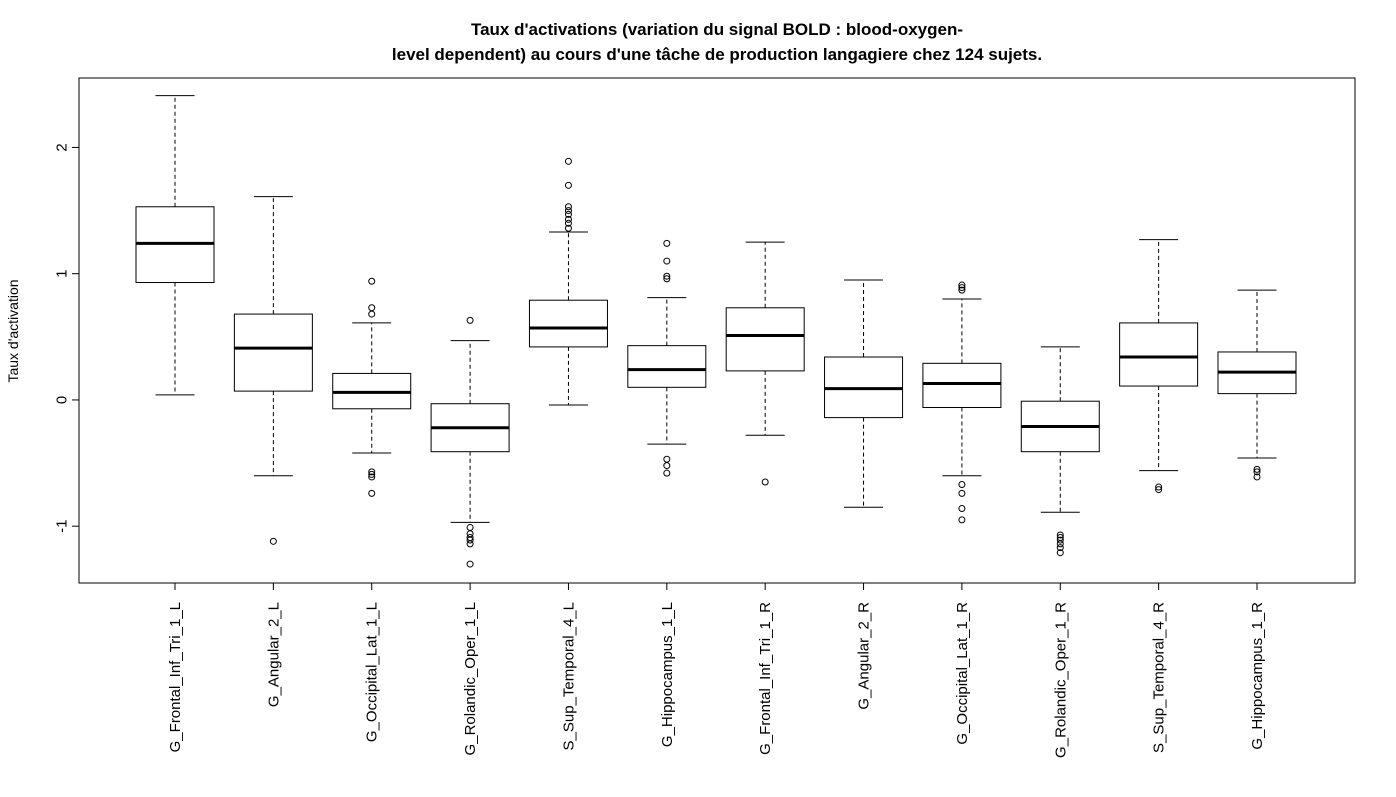 The width and height of the screenshot is (1396, 797). What do you see at coordinates (1257, 385) in the screenshot?
I see `box-G_Hippocampus_1_R` at bounding box center [1257, 385].